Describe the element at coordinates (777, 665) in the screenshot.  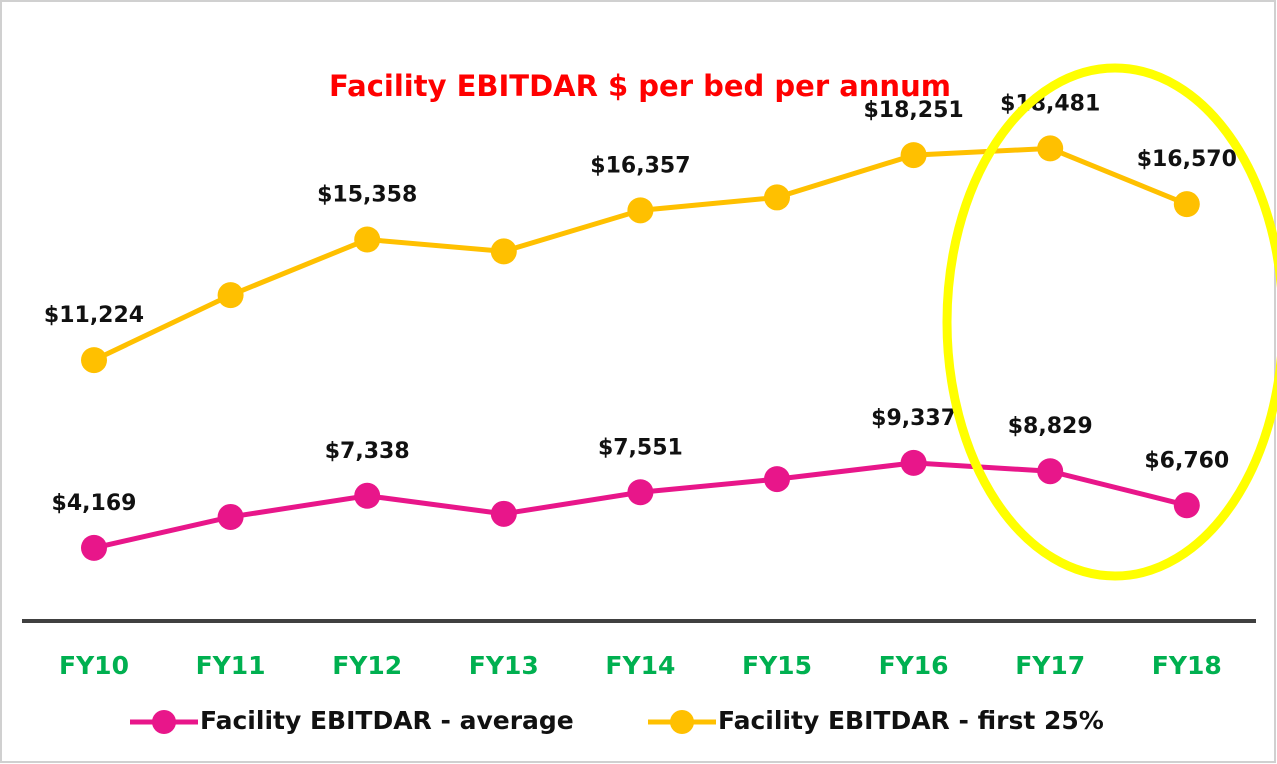
I see `x-tick-label: FY15` at that location.